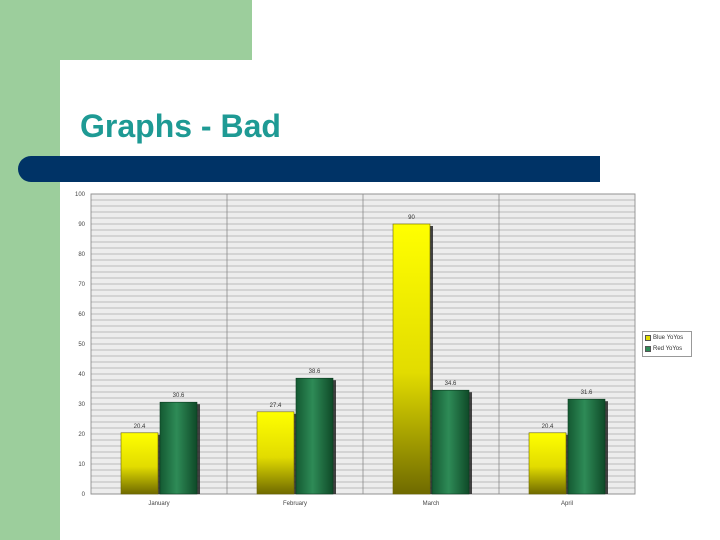  Describe the element at coordinates (276, 406) in the screenshot. I see `bar-value-label: 27.4` at that location.